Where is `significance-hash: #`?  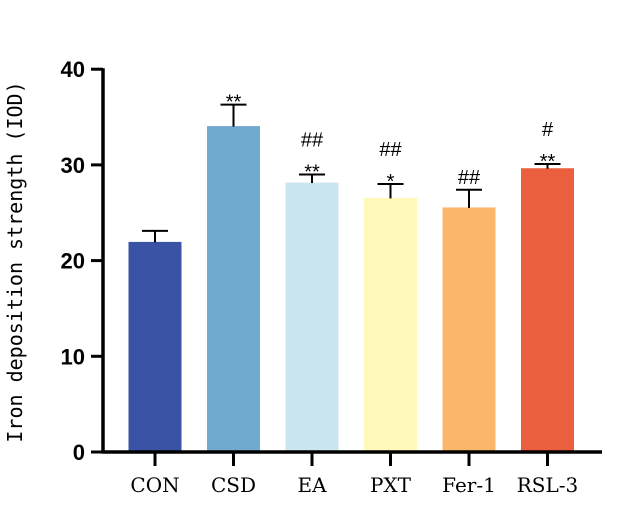
significance-hash: # is located at coordinates (548, 130).